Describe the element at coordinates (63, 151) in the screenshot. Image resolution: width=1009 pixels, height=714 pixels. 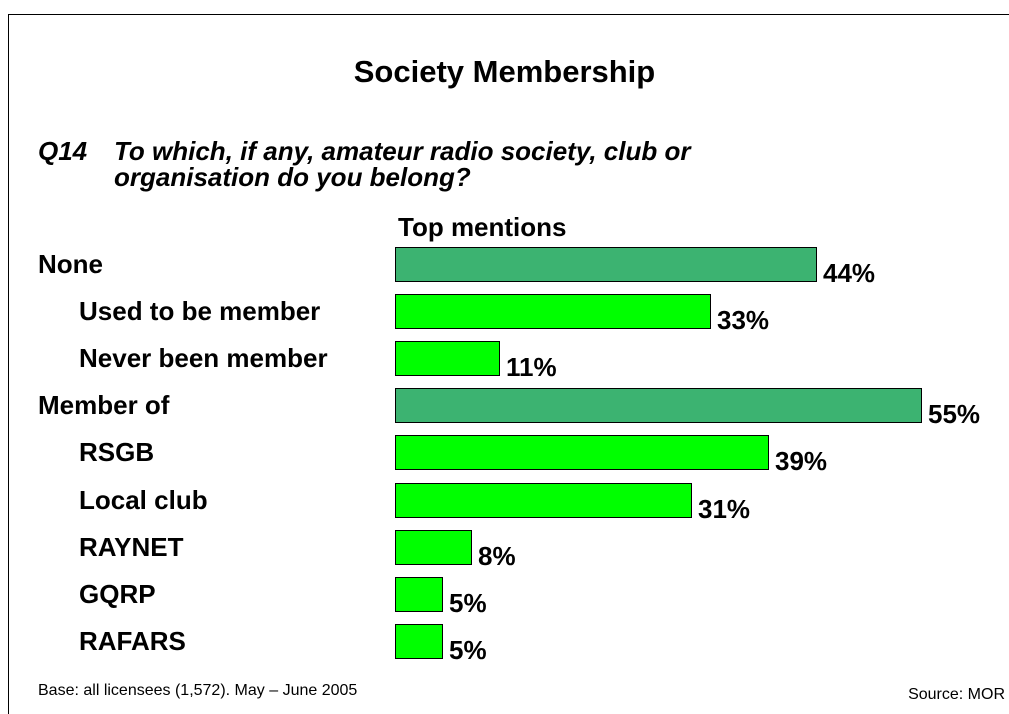
I see `question-number: Q14` at that location.